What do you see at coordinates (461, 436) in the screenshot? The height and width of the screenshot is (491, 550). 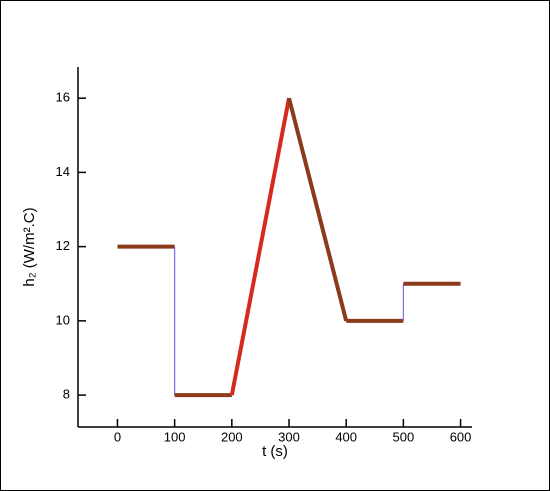 I see `x-tick-label: 600` at bounding box center [461, 436].